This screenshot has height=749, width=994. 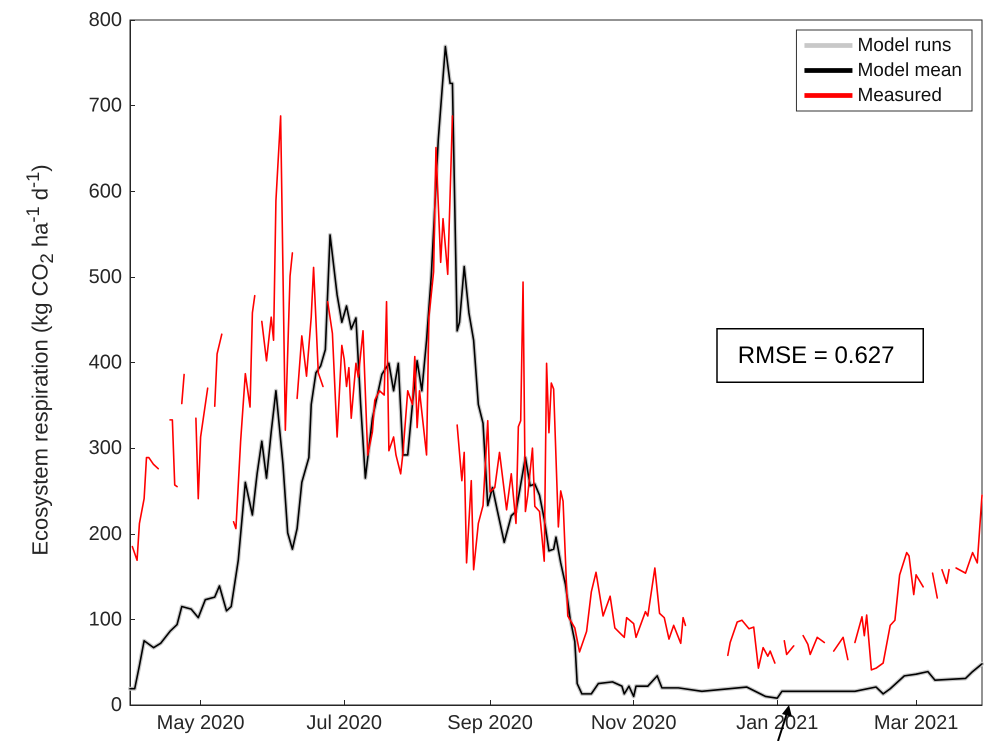 I want to click on y-tick-label: 500, so click(x=105, y=277).